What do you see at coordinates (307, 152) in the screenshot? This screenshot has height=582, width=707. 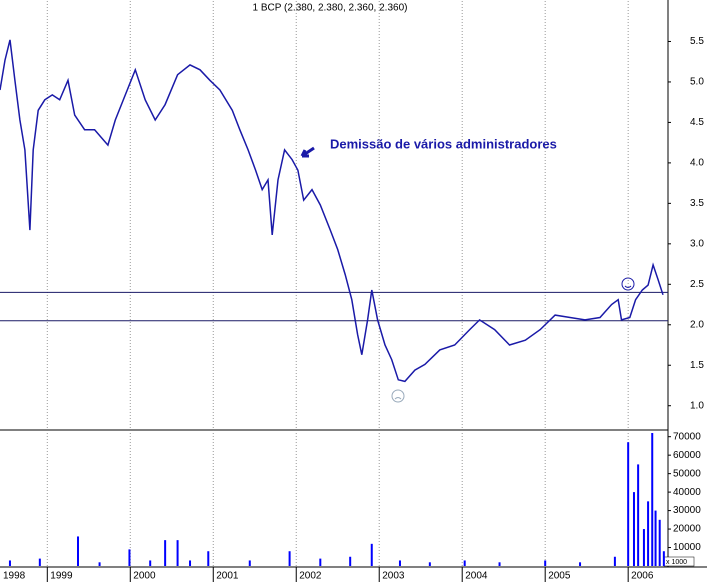 I see `annotation-arrow` at bounding box center [307, 152].